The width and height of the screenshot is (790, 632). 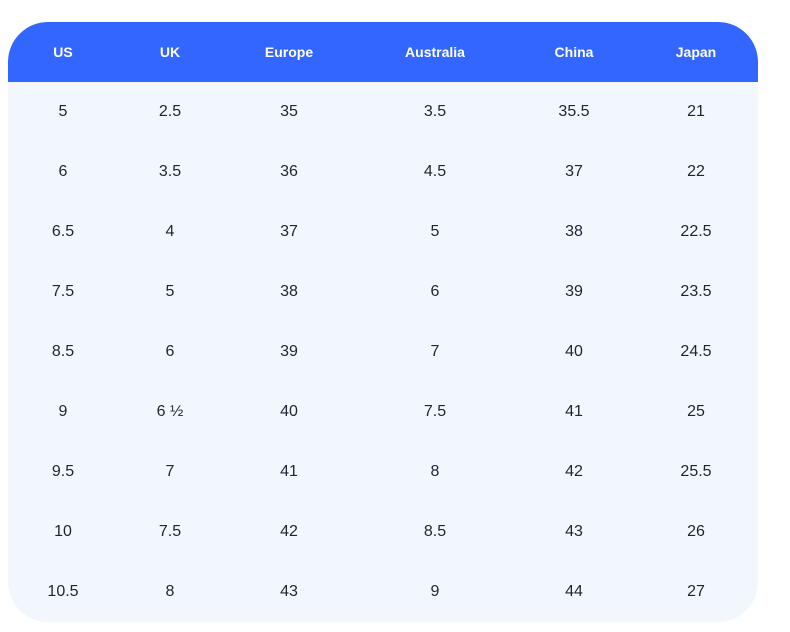 What do you see at coordinates (170, 111) in the screenshot?
I see `table-cell: 2.5` at bounding box center [170, 111].